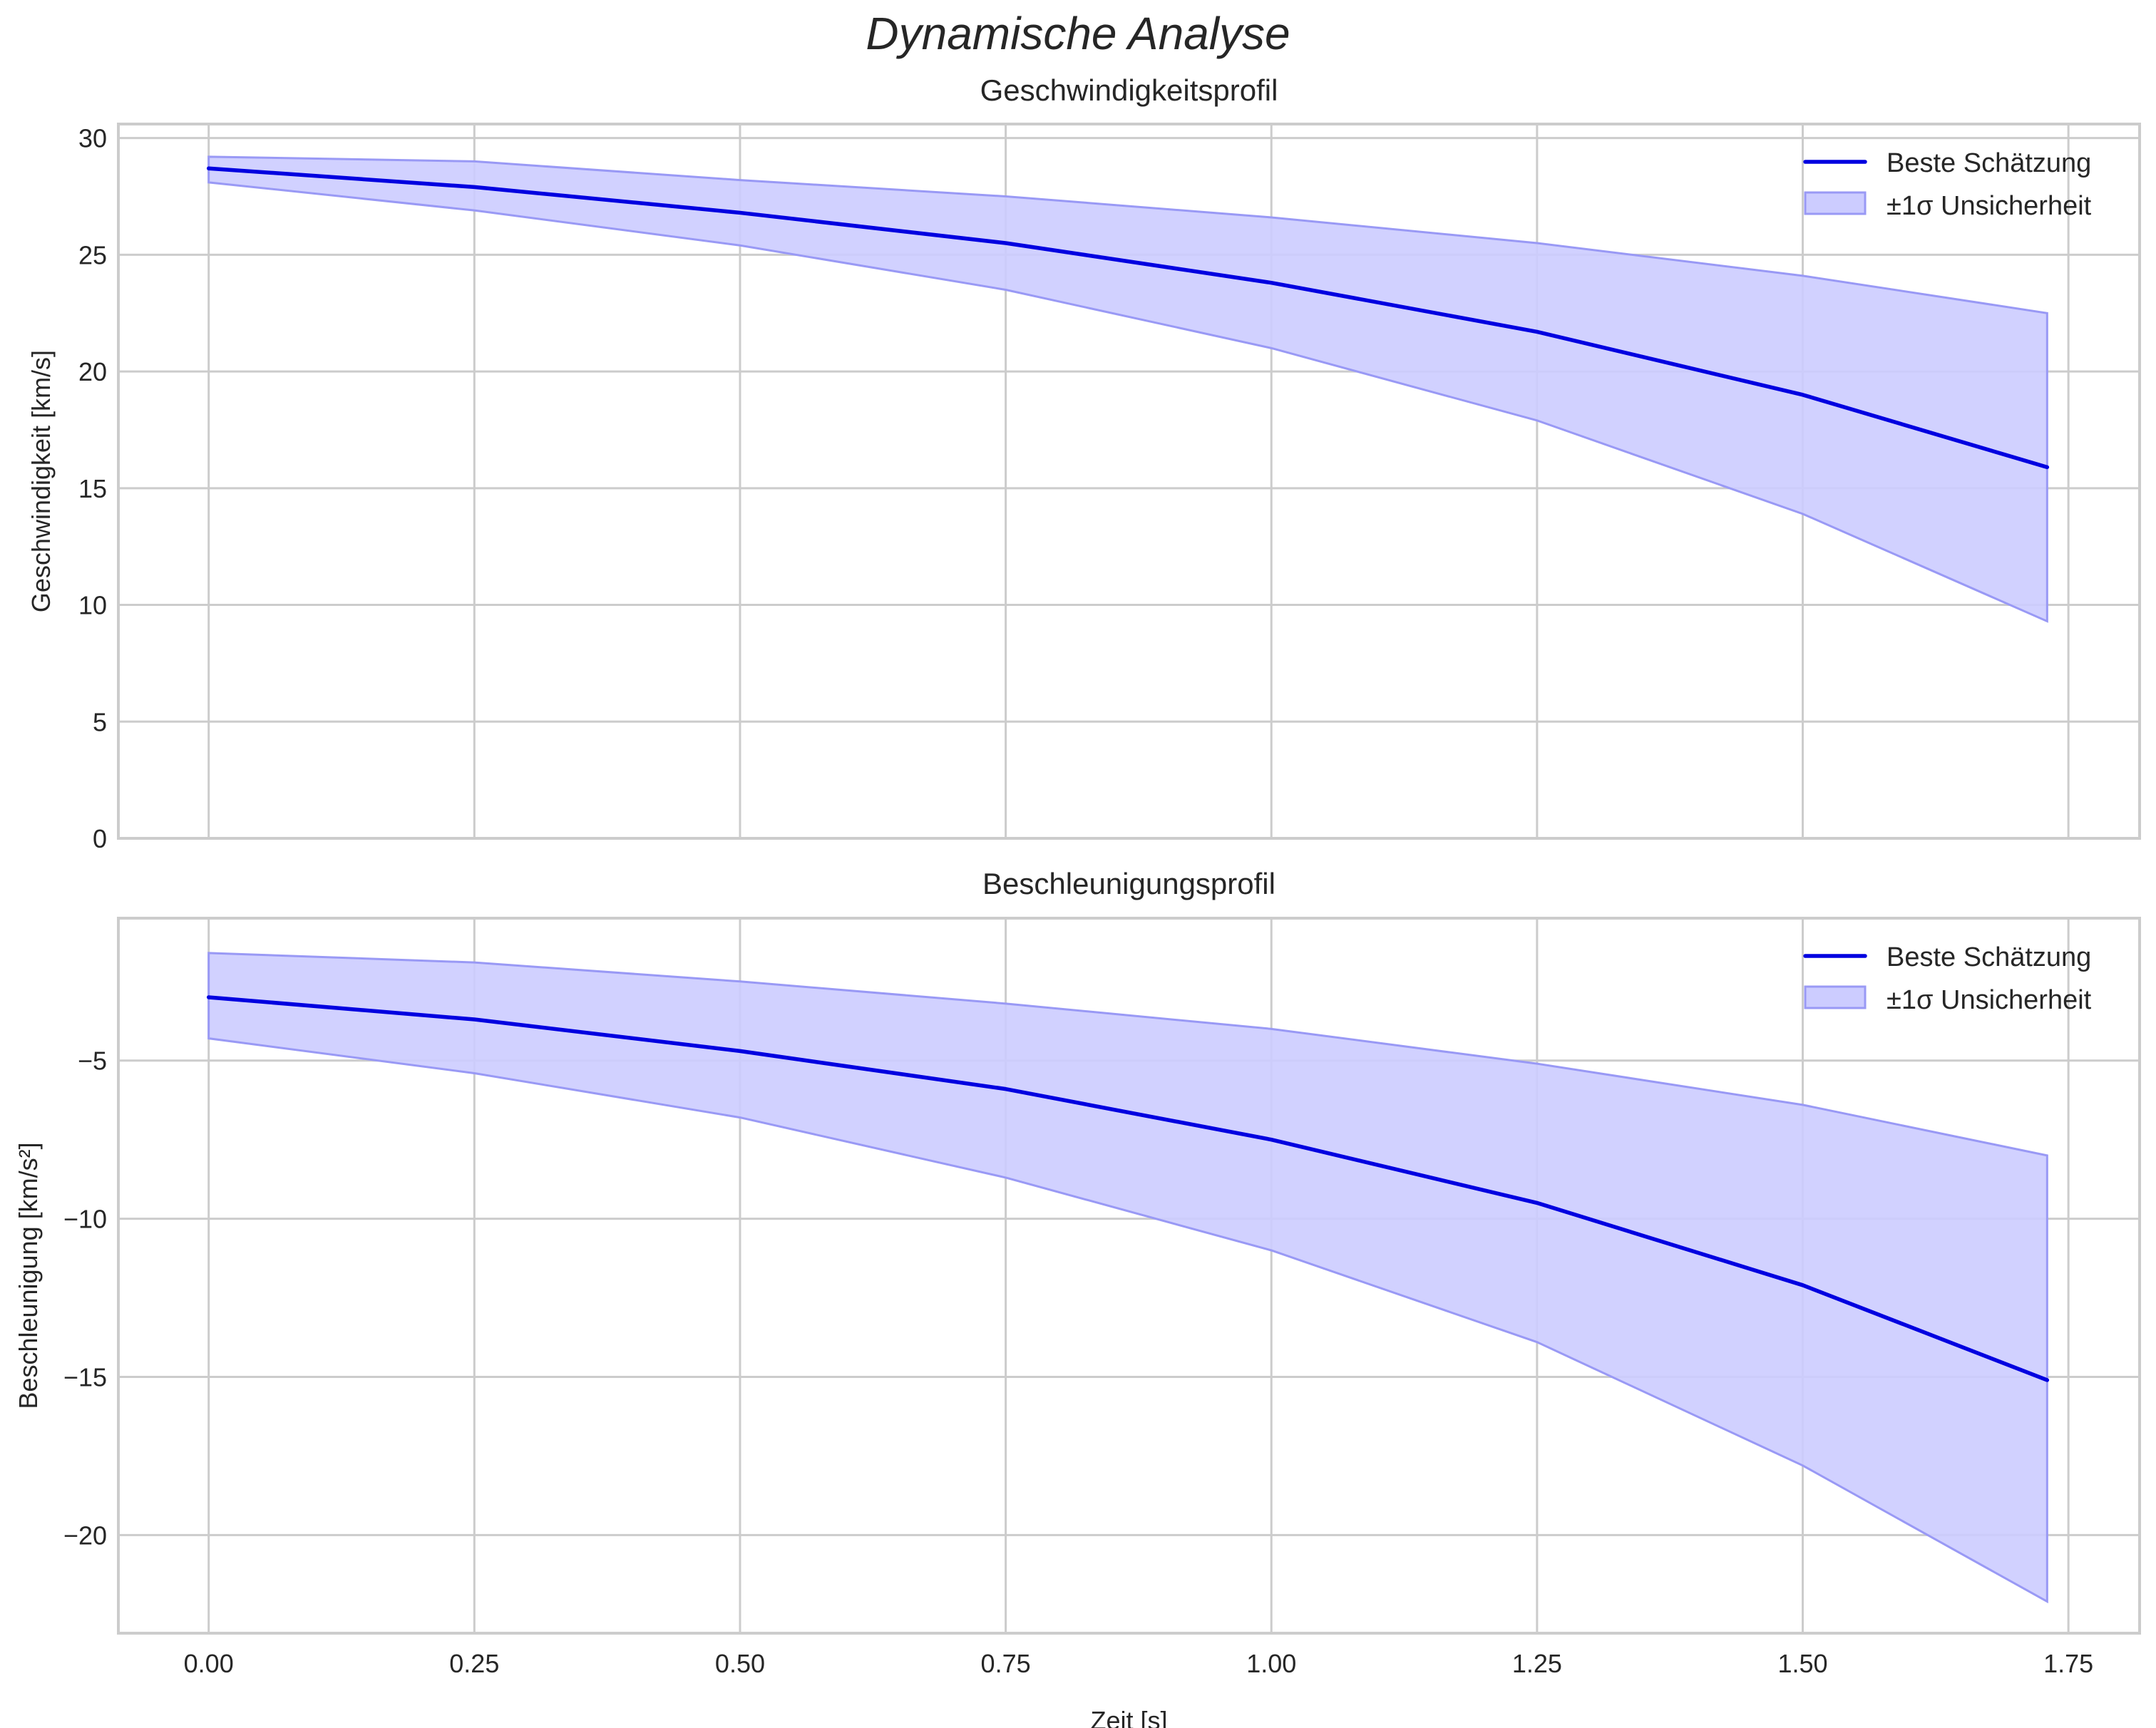 The image size is (2156, 1728). Describe the element at coordinates (209, 1663) in the screenshot. I see `x-tick-label: 0.00` at that location.